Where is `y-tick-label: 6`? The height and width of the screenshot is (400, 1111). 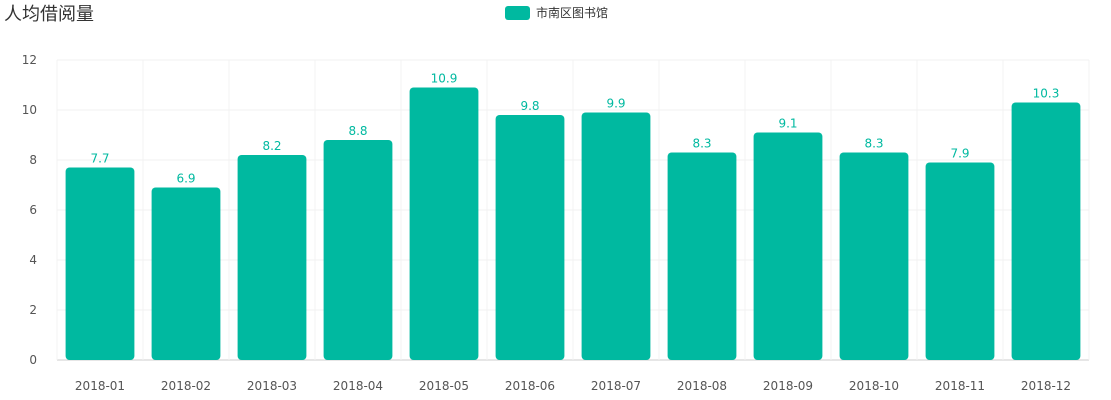
y-tick-label: 6 is located at coordinates (33, 210).